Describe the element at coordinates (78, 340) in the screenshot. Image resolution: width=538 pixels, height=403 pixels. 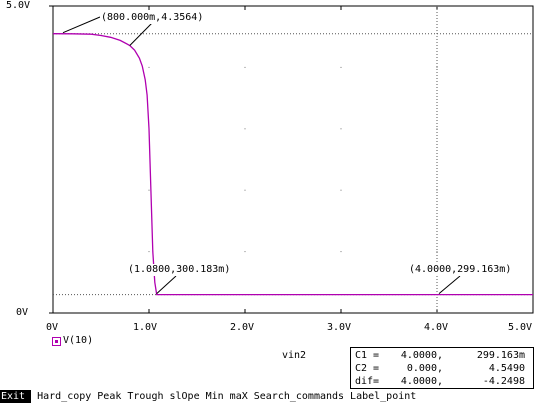
I see `legend-label: V(10)` at that location.